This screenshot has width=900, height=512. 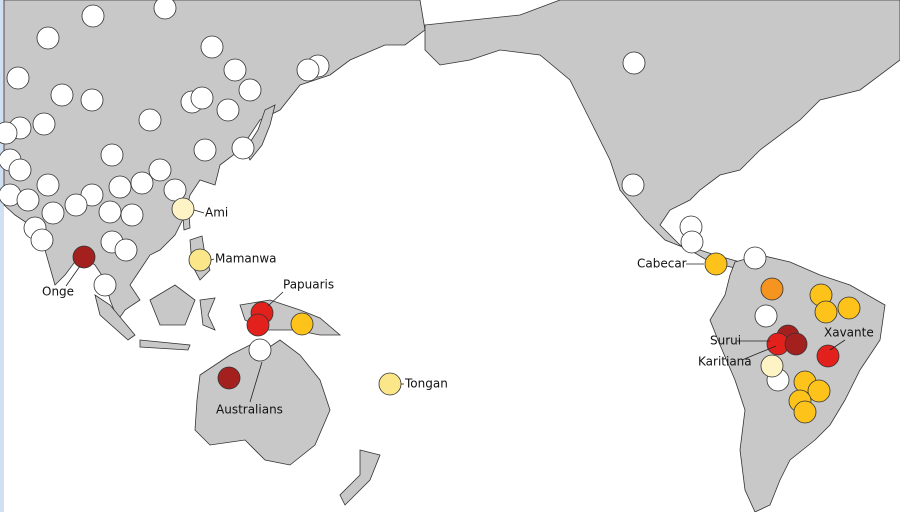 What do you see at coordinates (849, 333) in the screenshot?
I see `population-label: Xavante` at bounding box center [849, 333].